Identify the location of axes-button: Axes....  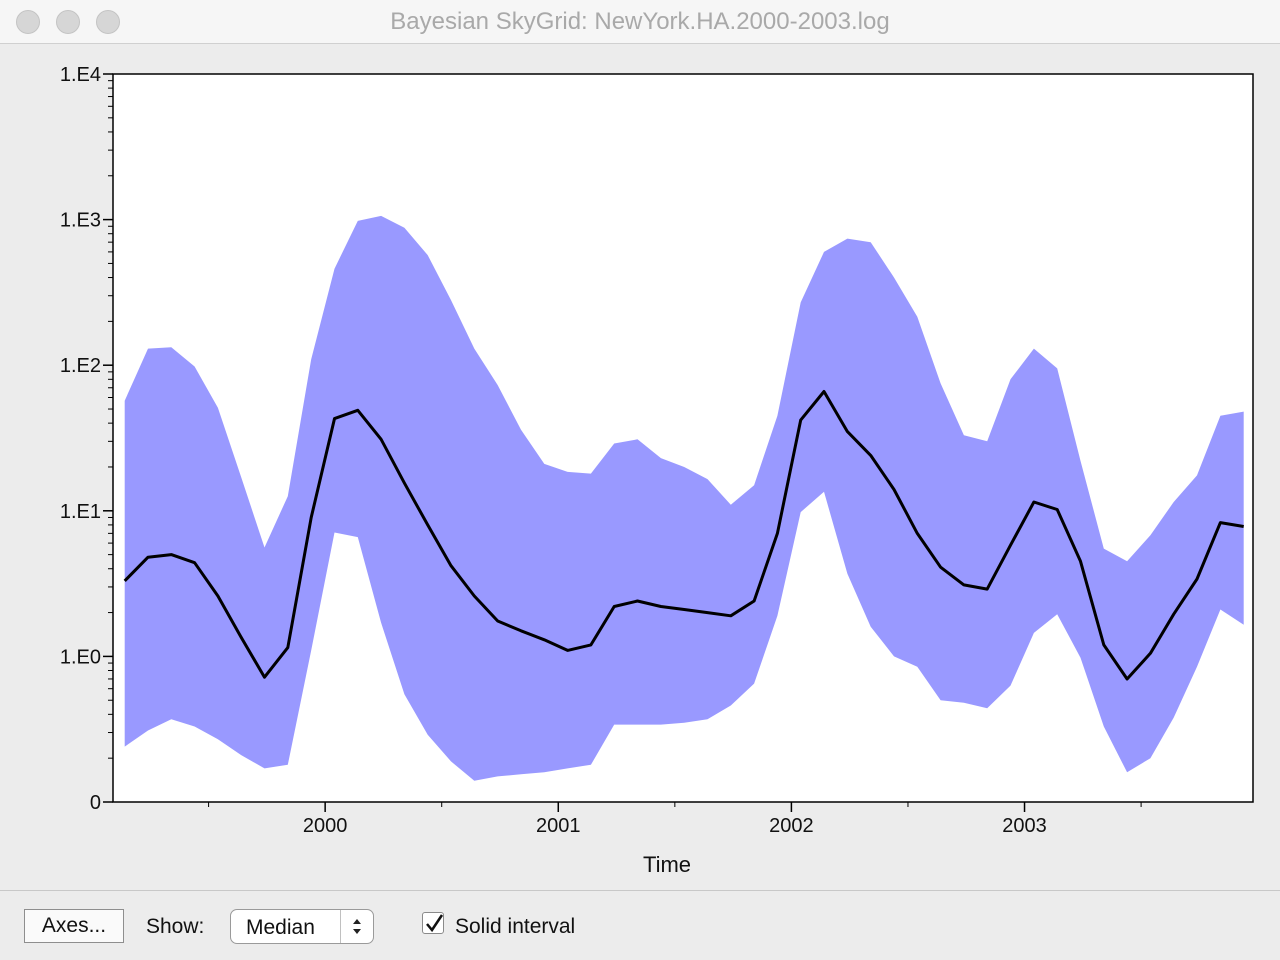
(74, 926).